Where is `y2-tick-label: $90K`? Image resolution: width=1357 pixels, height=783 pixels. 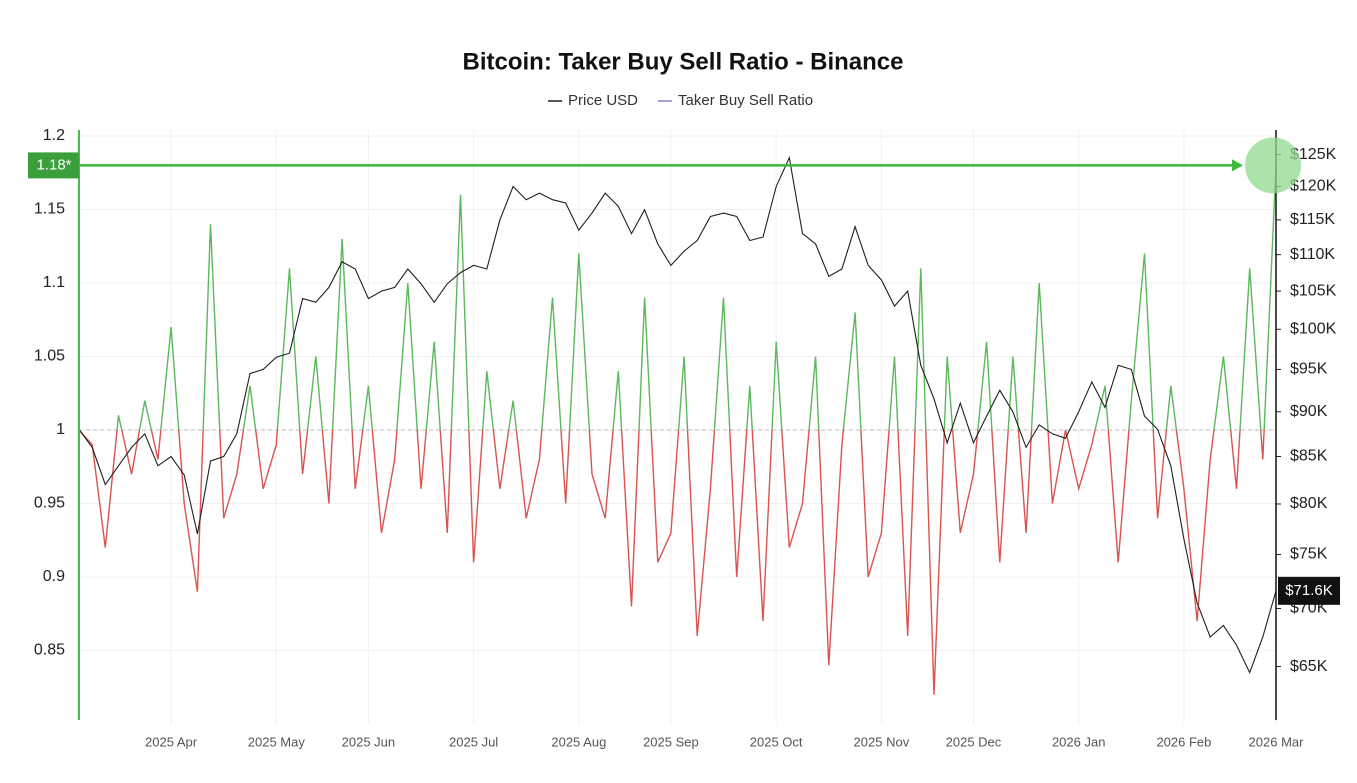
y2-tick-label: $90K is located at coordinates (1309, 411).